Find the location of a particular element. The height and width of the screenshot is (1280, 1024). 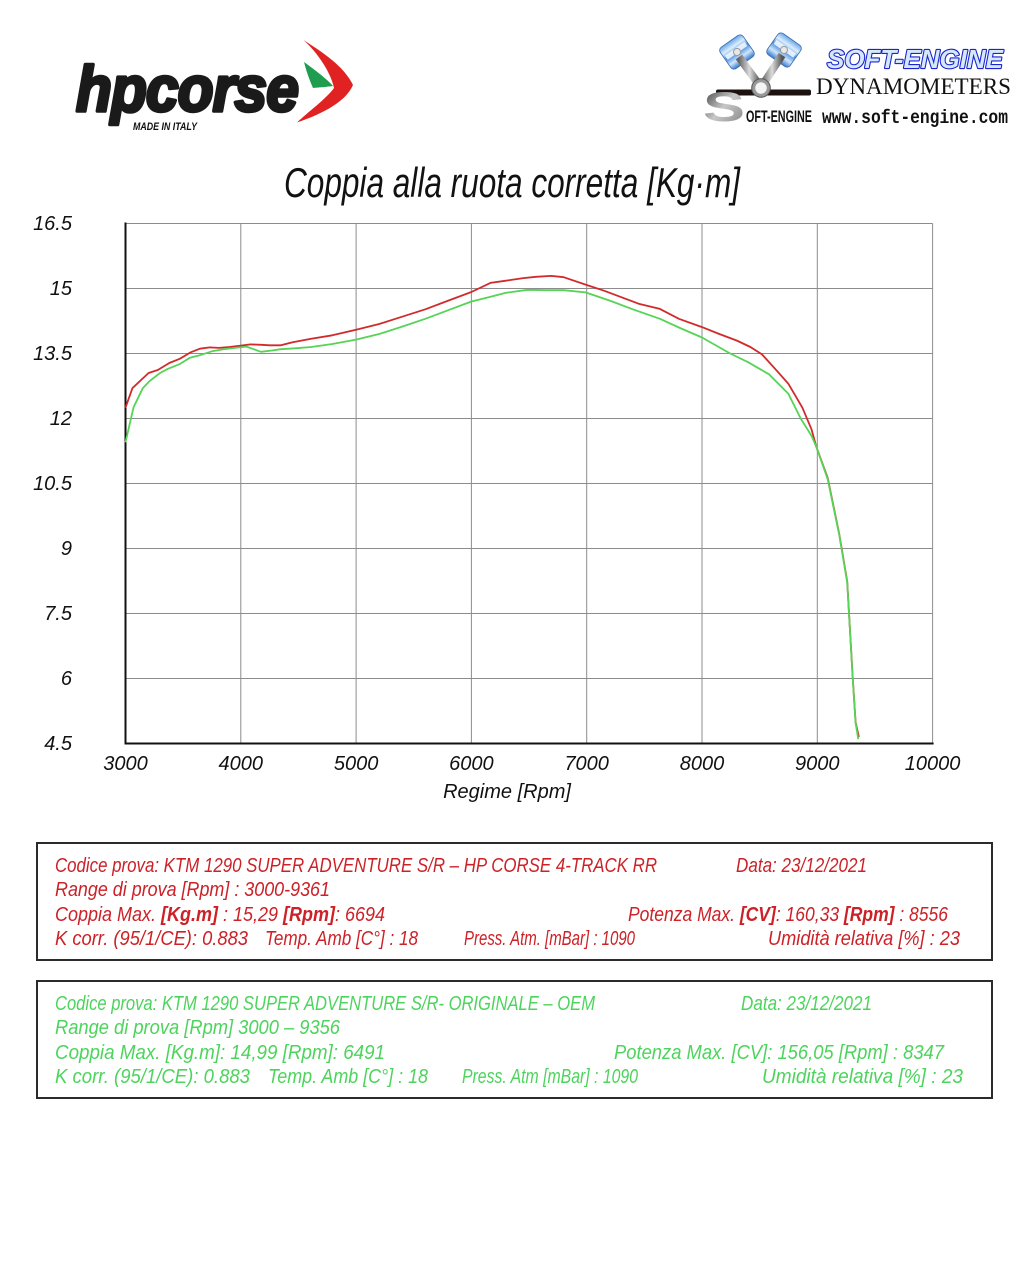

svg-text: MADE IN ITALY is located at coordinates (165, 127).